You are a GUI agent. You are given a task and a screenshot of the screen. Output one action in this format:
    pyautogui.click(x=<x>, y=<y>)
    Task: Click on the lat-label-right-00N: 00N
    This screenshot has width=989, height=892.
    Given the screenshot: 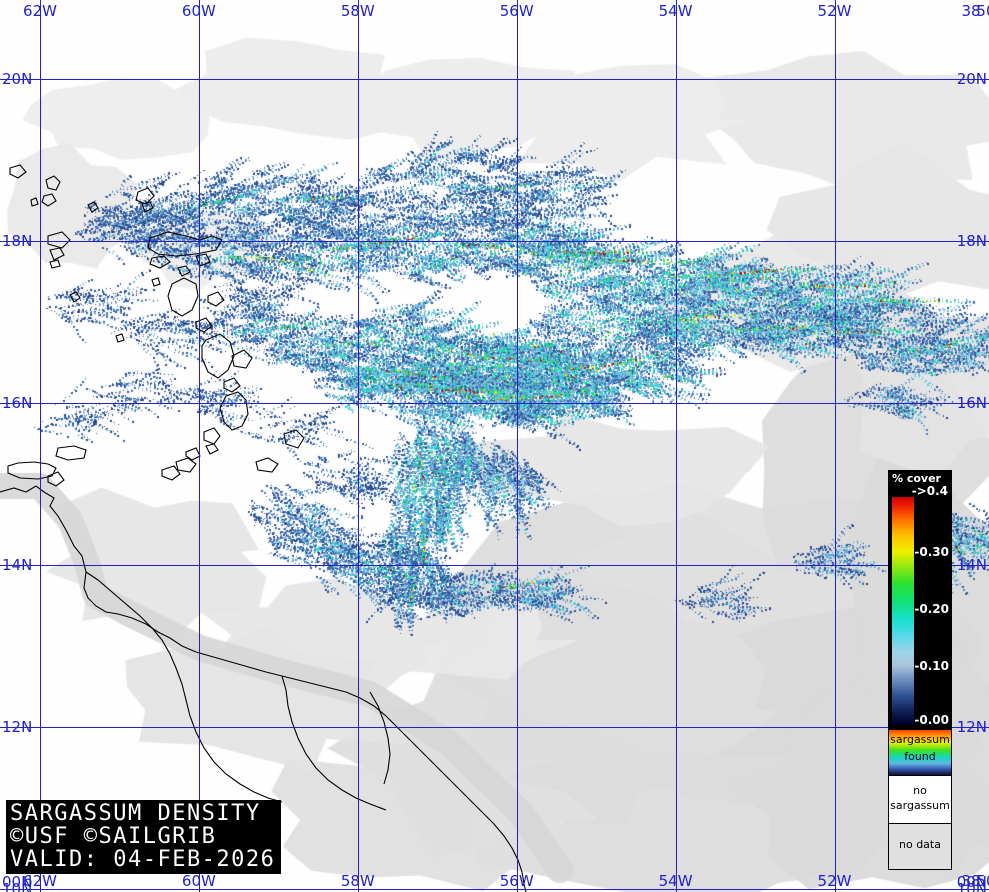 What is the action you would take?
    pyautogui.click(x=971, y=882)
    